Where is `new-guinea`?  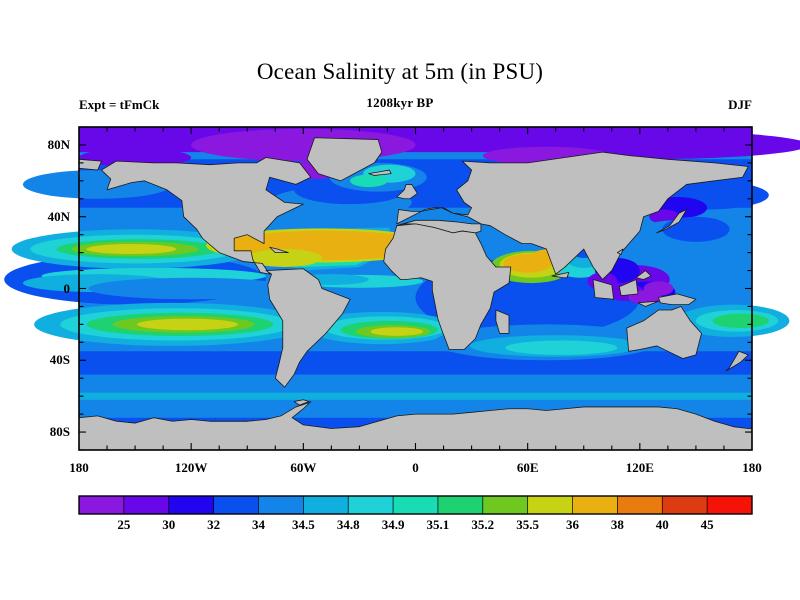 new-guinea is located at coordinates (677, 299).